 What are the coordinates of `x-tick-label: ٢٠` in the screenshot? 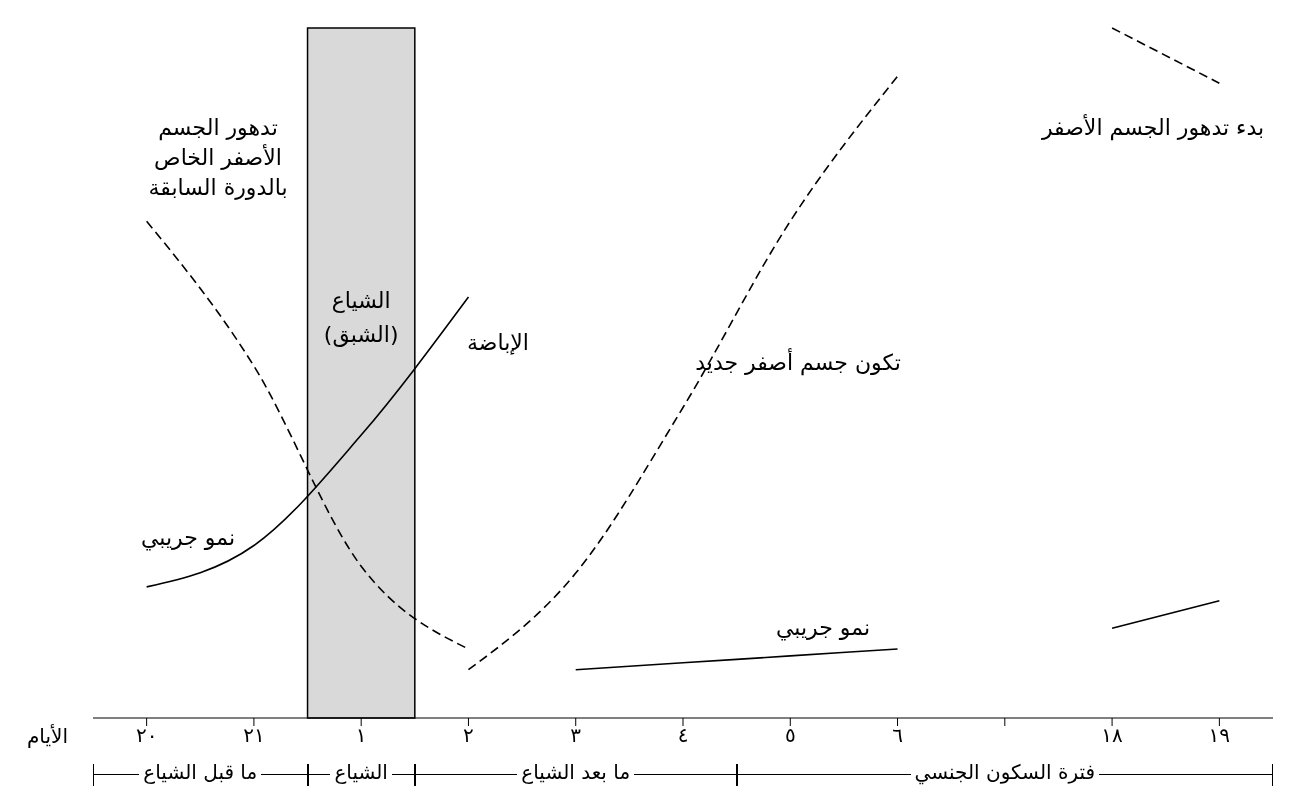 It's located at (146, 735).